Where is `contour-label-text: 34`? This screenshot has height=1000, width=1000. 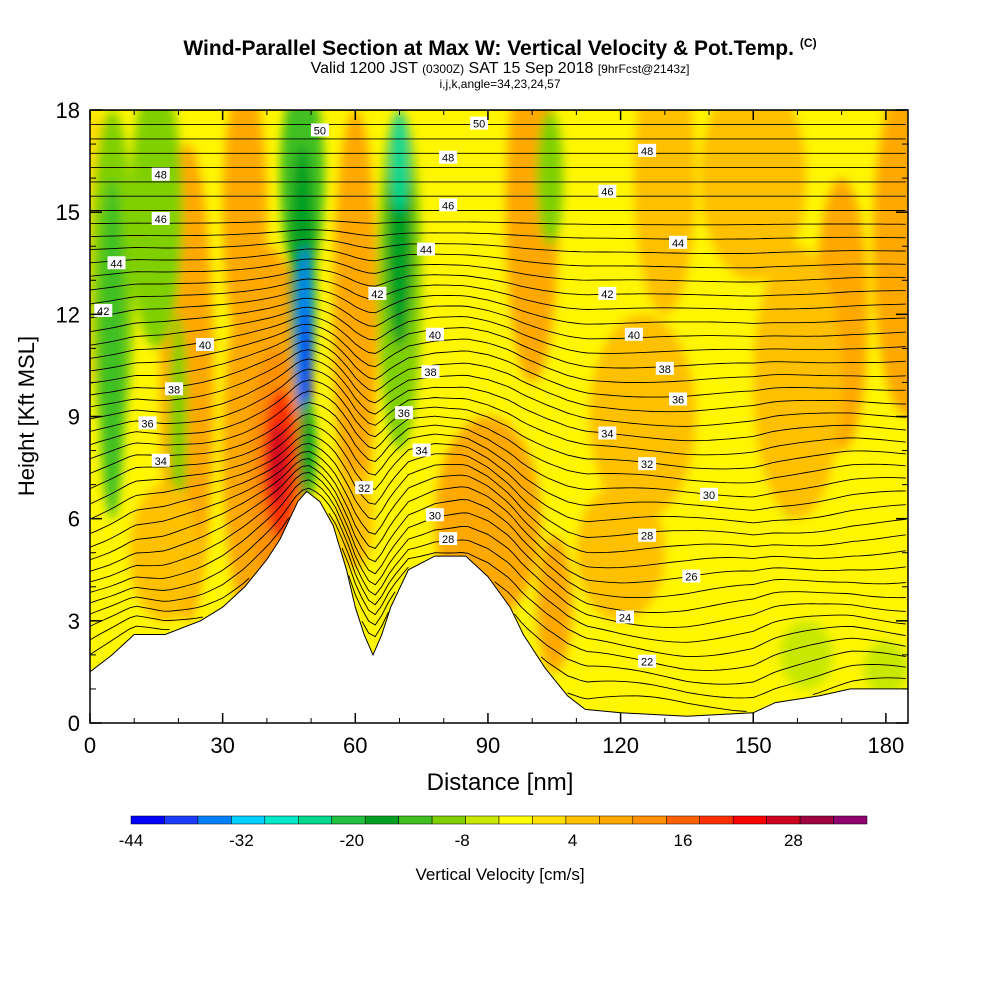 contour-label-text: 34 is located at coordinates (607, 435).